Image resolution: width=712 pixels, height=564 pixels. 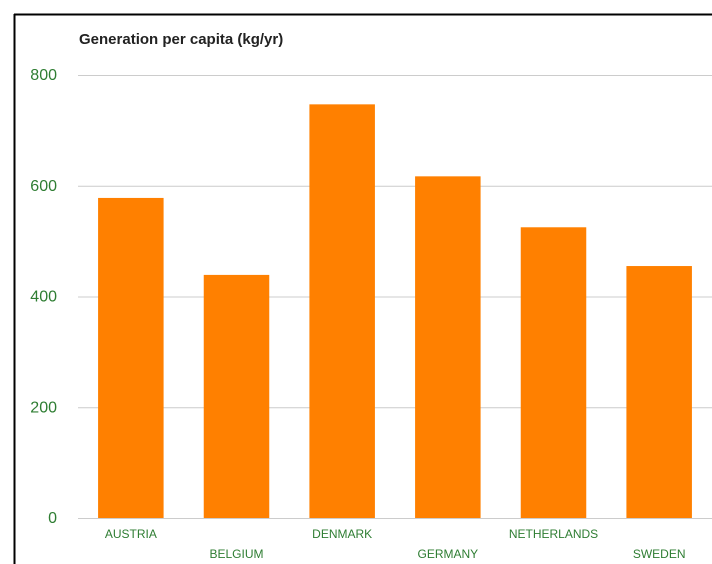 I want to click on x-tick-label: SWEDEN, so click(x=659, y=554).